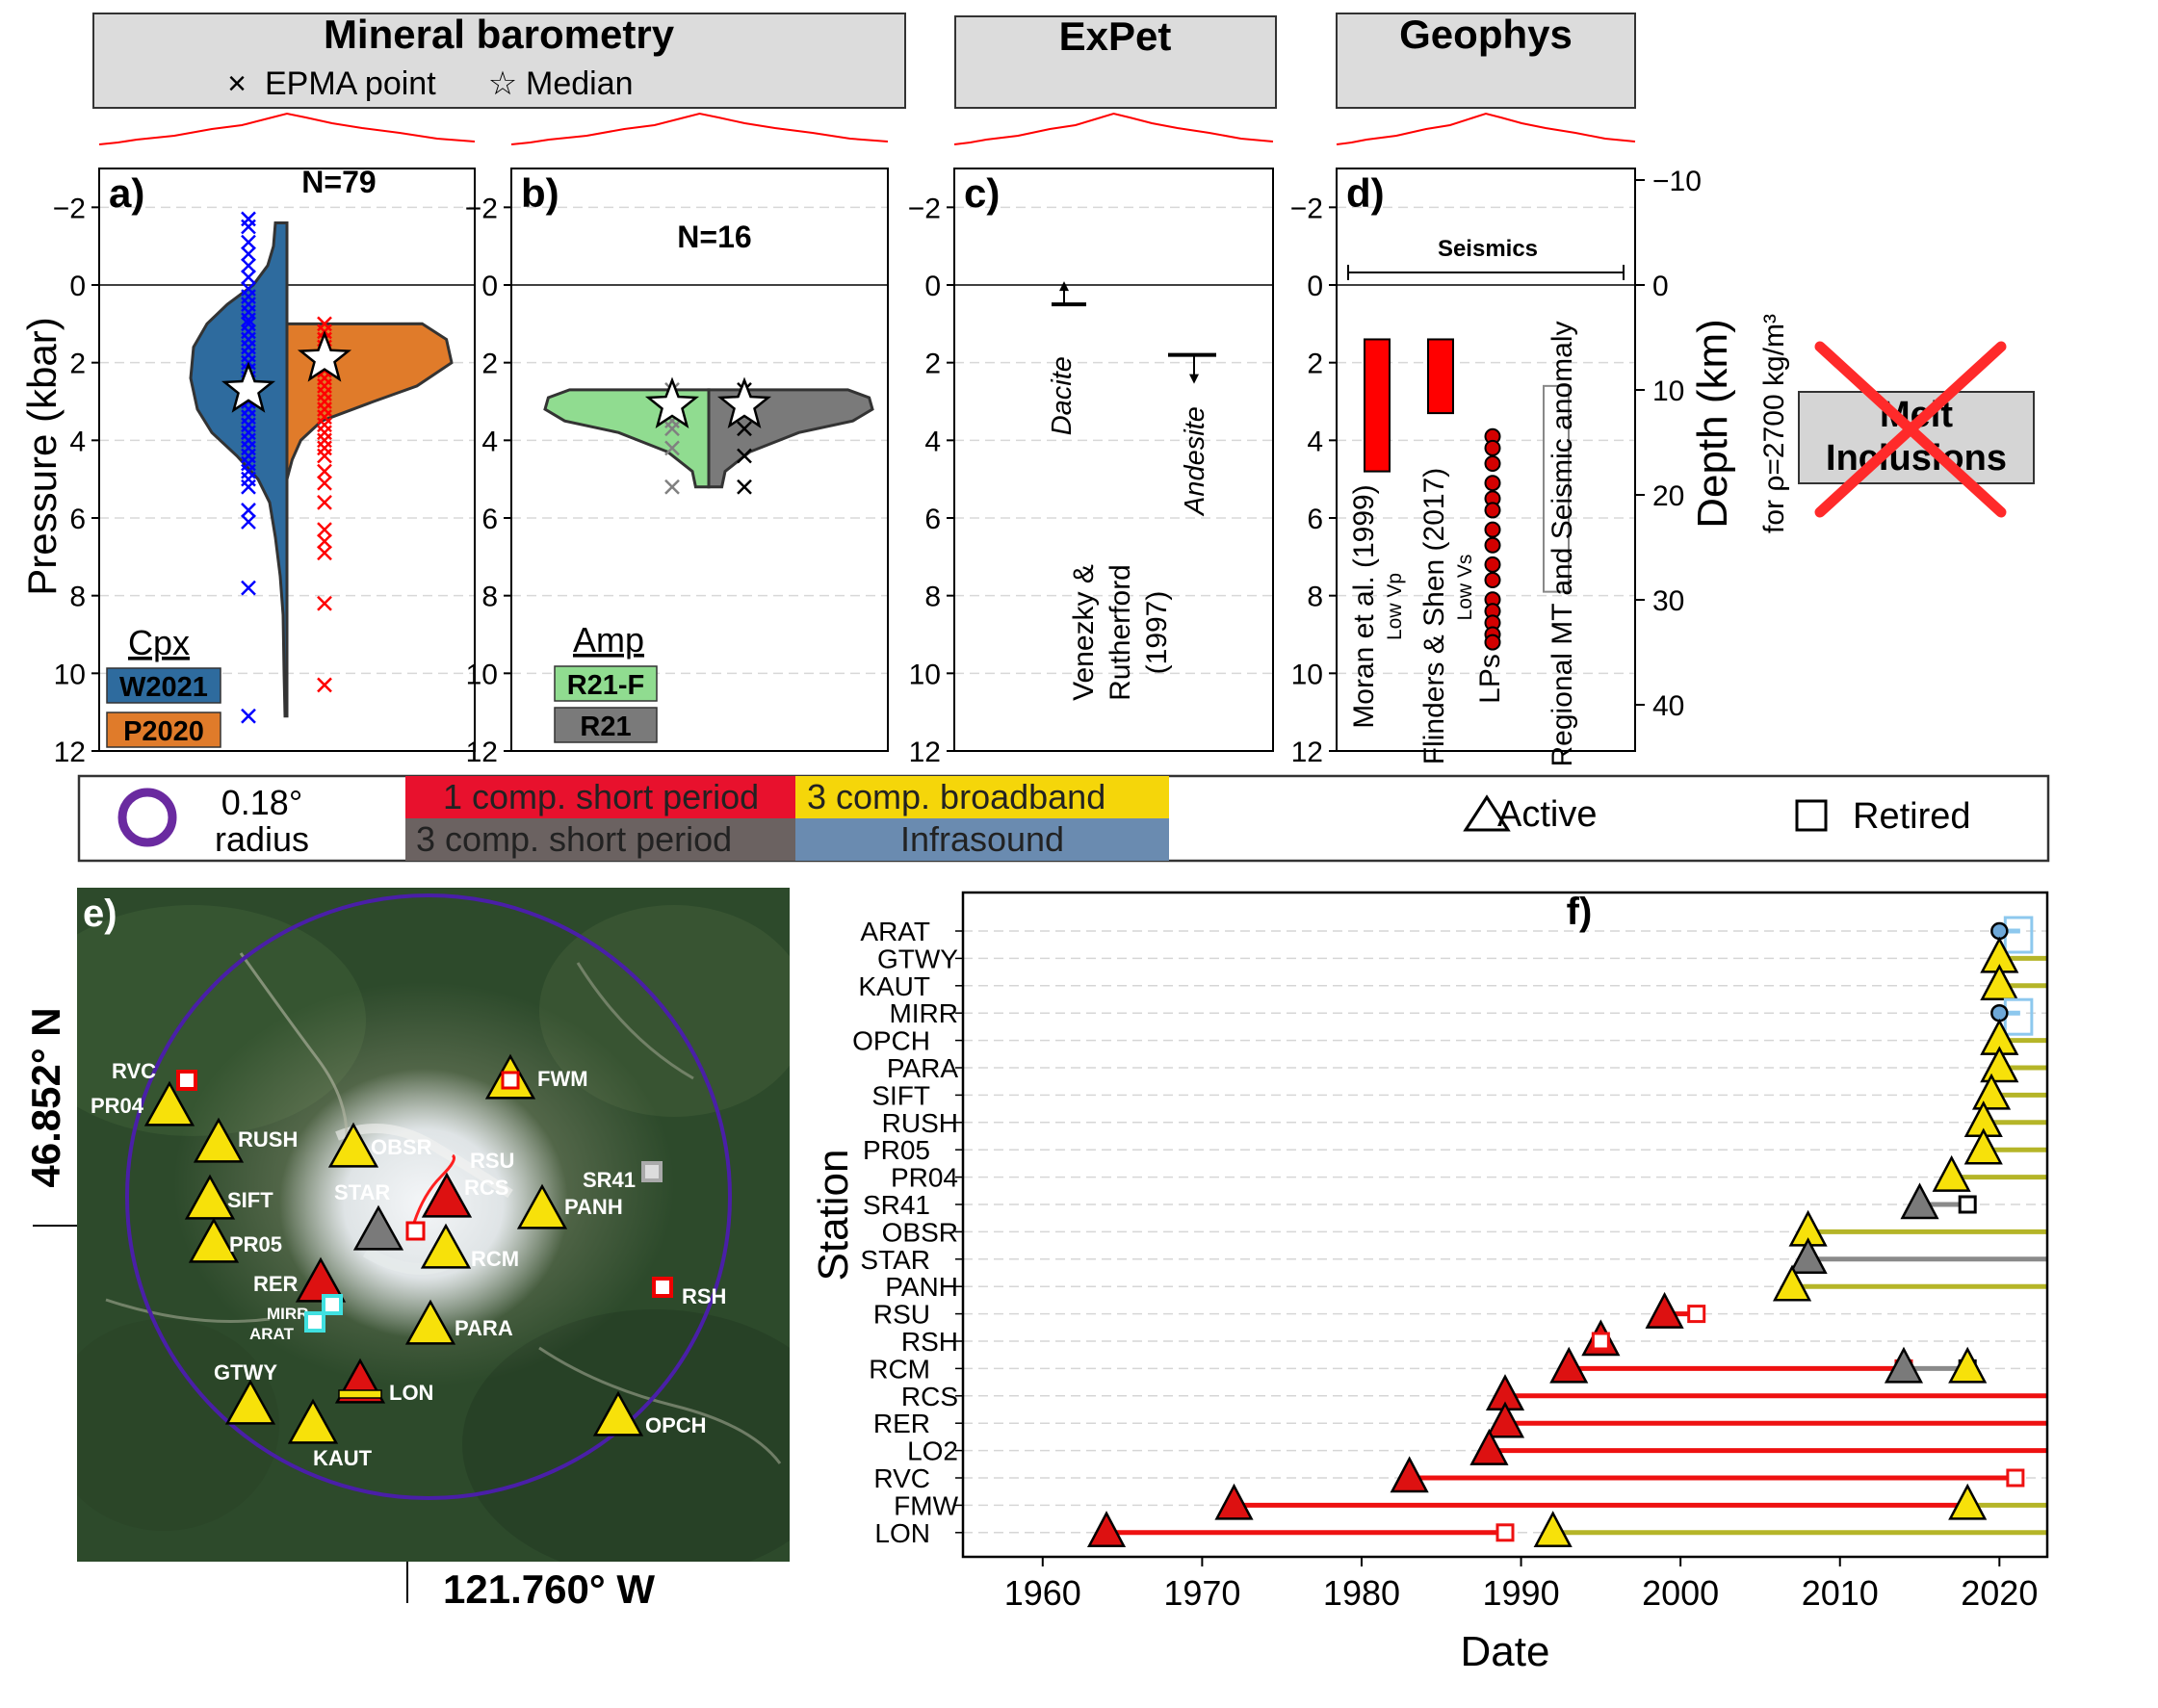  Describe the element at coordinates (1201, 1593) in the screenshot. I see `x-tick-label: 1970` at that location.